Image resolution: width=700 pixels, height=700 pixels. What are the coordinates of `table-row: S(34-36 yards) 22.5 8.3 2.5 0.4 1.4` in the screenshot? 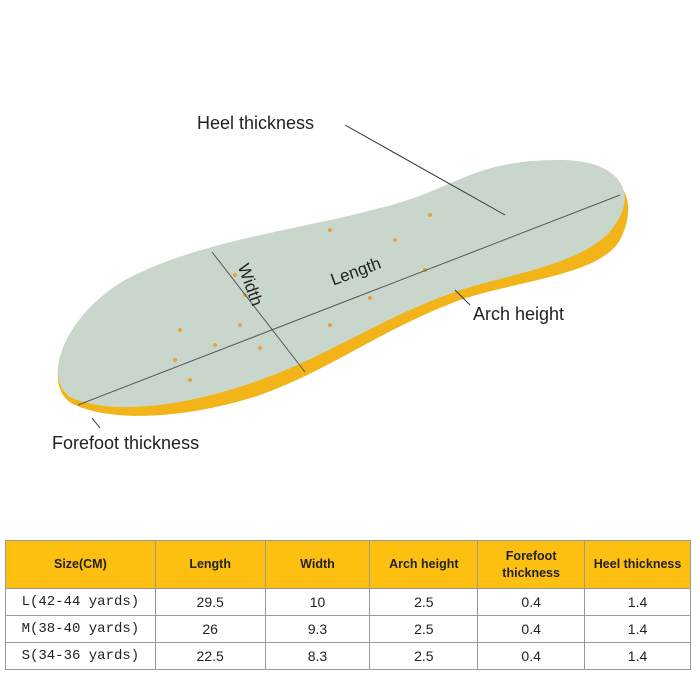 It's located at (348, 656).